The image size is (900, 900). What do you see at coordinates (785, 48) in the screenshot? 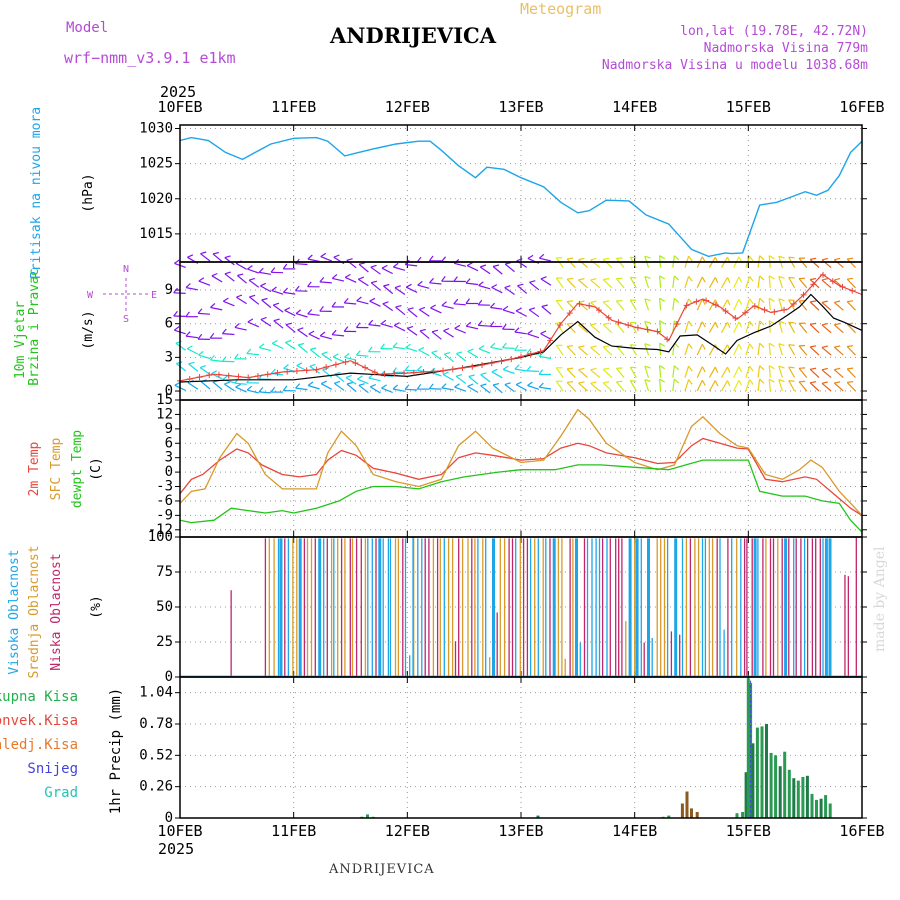
I see `elevation-info: Nadmorska Visina 779m` at bounding box center [785, 48].